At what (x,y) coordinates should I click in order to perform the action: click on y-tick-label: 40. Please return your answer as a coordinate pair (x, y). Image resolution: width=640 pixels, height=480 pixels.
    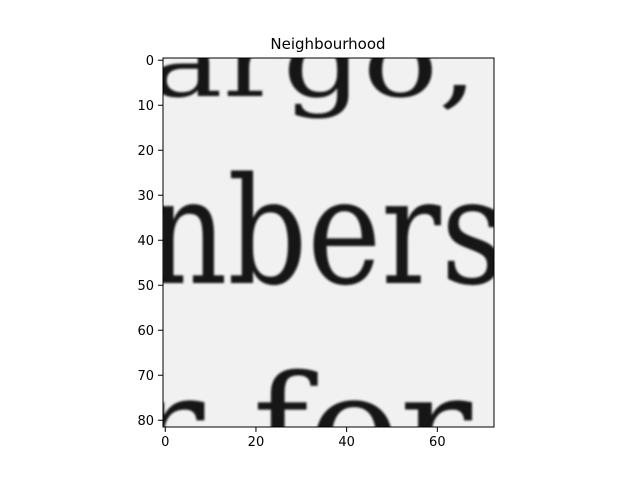
    Looking at the image, I should click on (145, 241).